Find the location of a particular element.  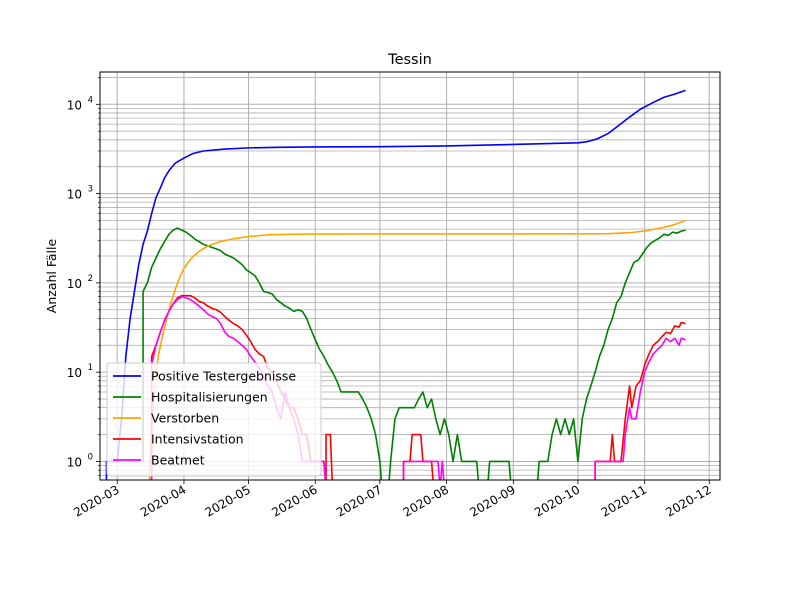

y-tick-label-exponent: 3 is located at coordinates (90, 190).